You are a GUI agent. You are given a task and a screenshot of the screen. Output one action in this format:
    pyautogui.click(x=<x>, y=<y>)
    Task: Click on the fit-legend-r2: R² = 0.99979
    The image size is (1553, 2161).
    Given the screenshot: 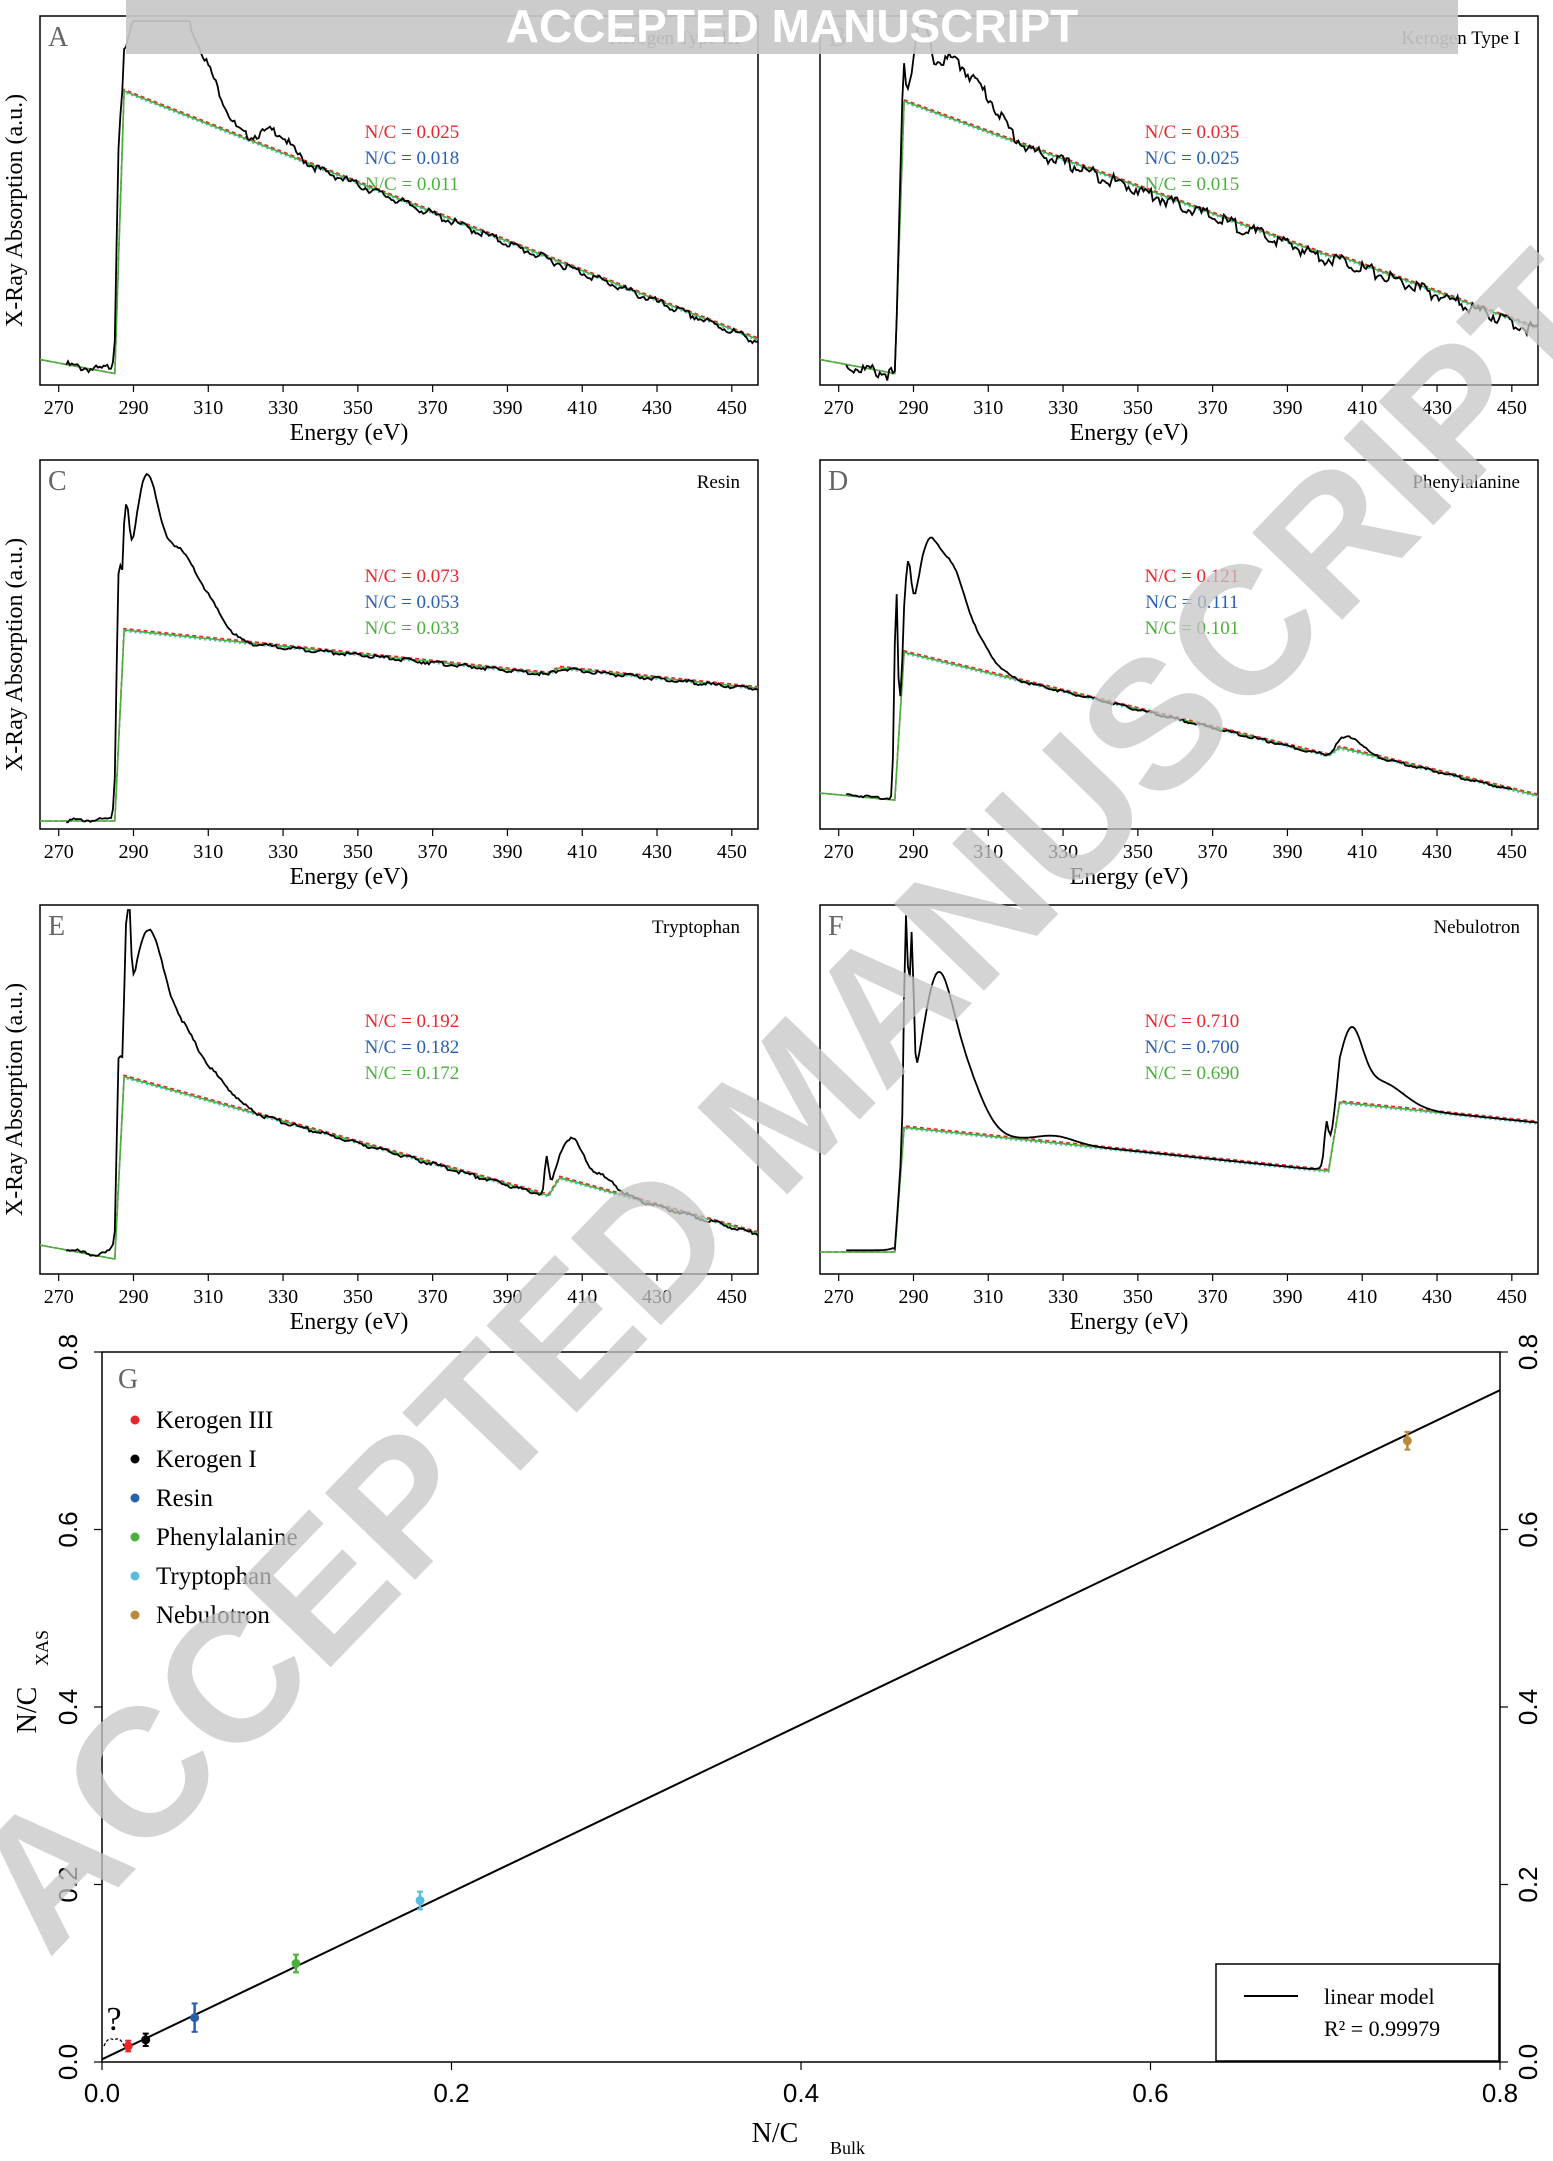 What is the action you would take?
    pyautogui.click(x=1382, y=2028)
    